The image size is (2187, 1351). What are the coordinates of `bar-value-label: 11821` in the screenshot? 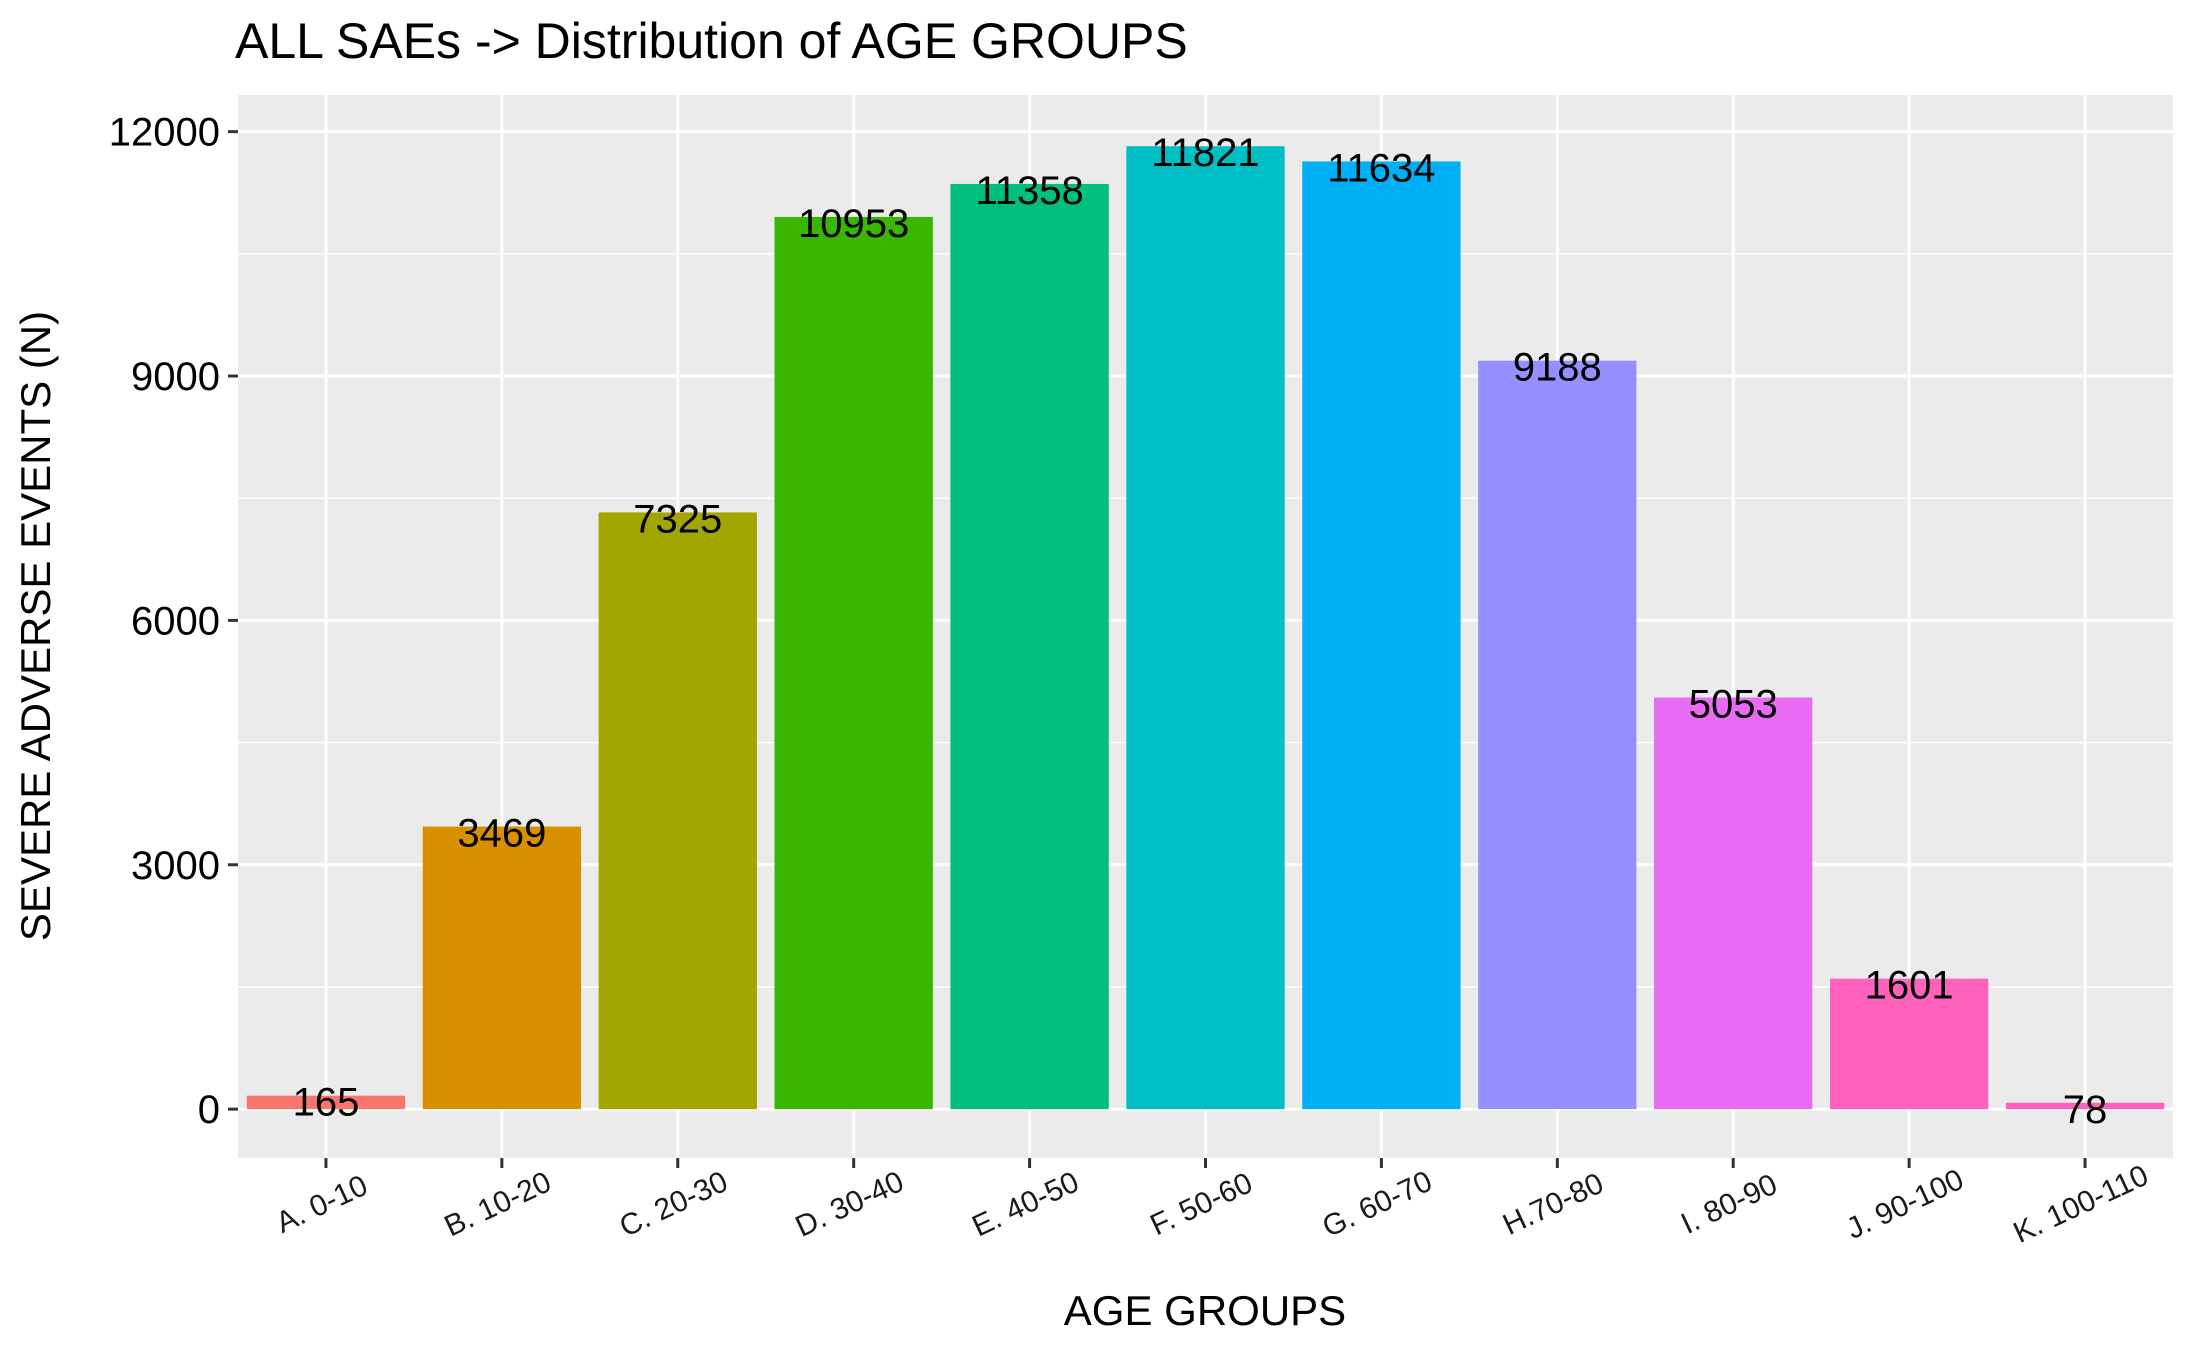 It's located at (1205, 153).